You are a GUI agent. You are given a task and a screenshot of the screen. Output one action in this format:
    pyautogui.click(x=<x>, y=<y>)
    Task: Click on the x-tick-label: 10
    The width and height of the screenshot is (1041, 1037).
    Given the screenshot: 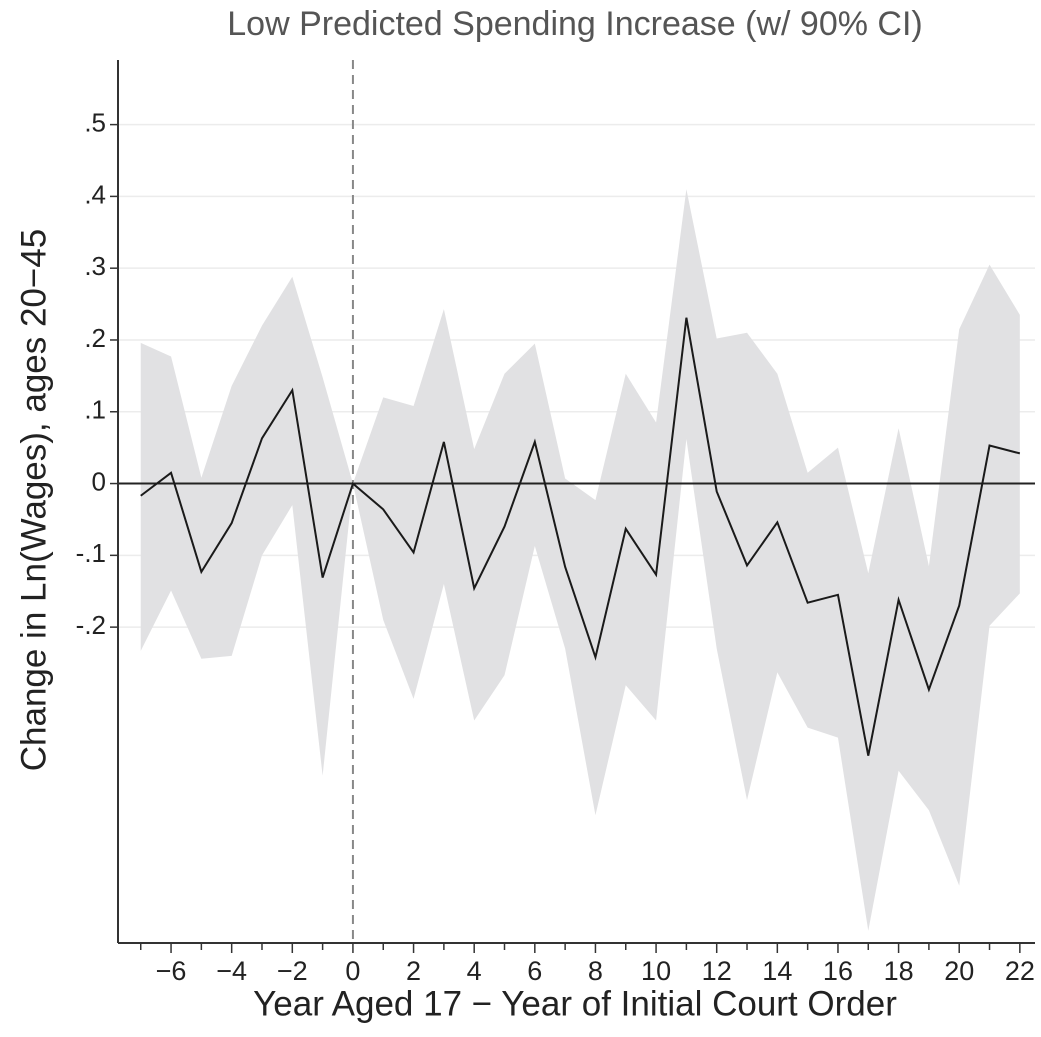 What is the action you would take?
    pyautogui.click(x=656, y=971)
    